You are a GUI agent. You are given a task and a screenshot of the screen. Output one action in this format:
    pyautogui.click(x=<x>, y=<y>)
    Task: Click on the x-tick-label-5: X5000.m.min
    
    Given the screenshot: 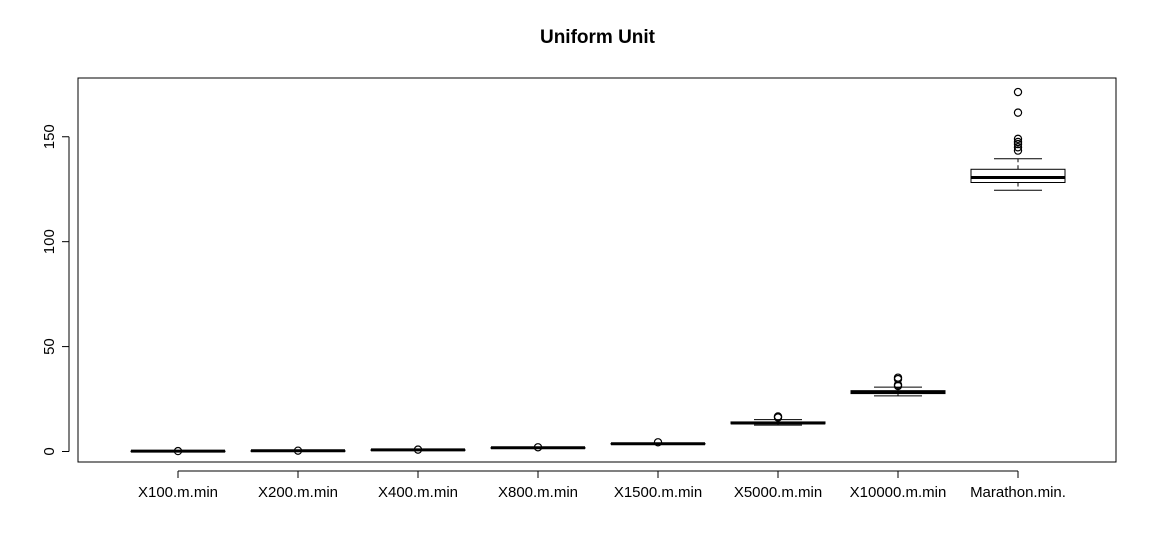 What is the action you would take?
    pyautogui.click(x=778, y=492)
    